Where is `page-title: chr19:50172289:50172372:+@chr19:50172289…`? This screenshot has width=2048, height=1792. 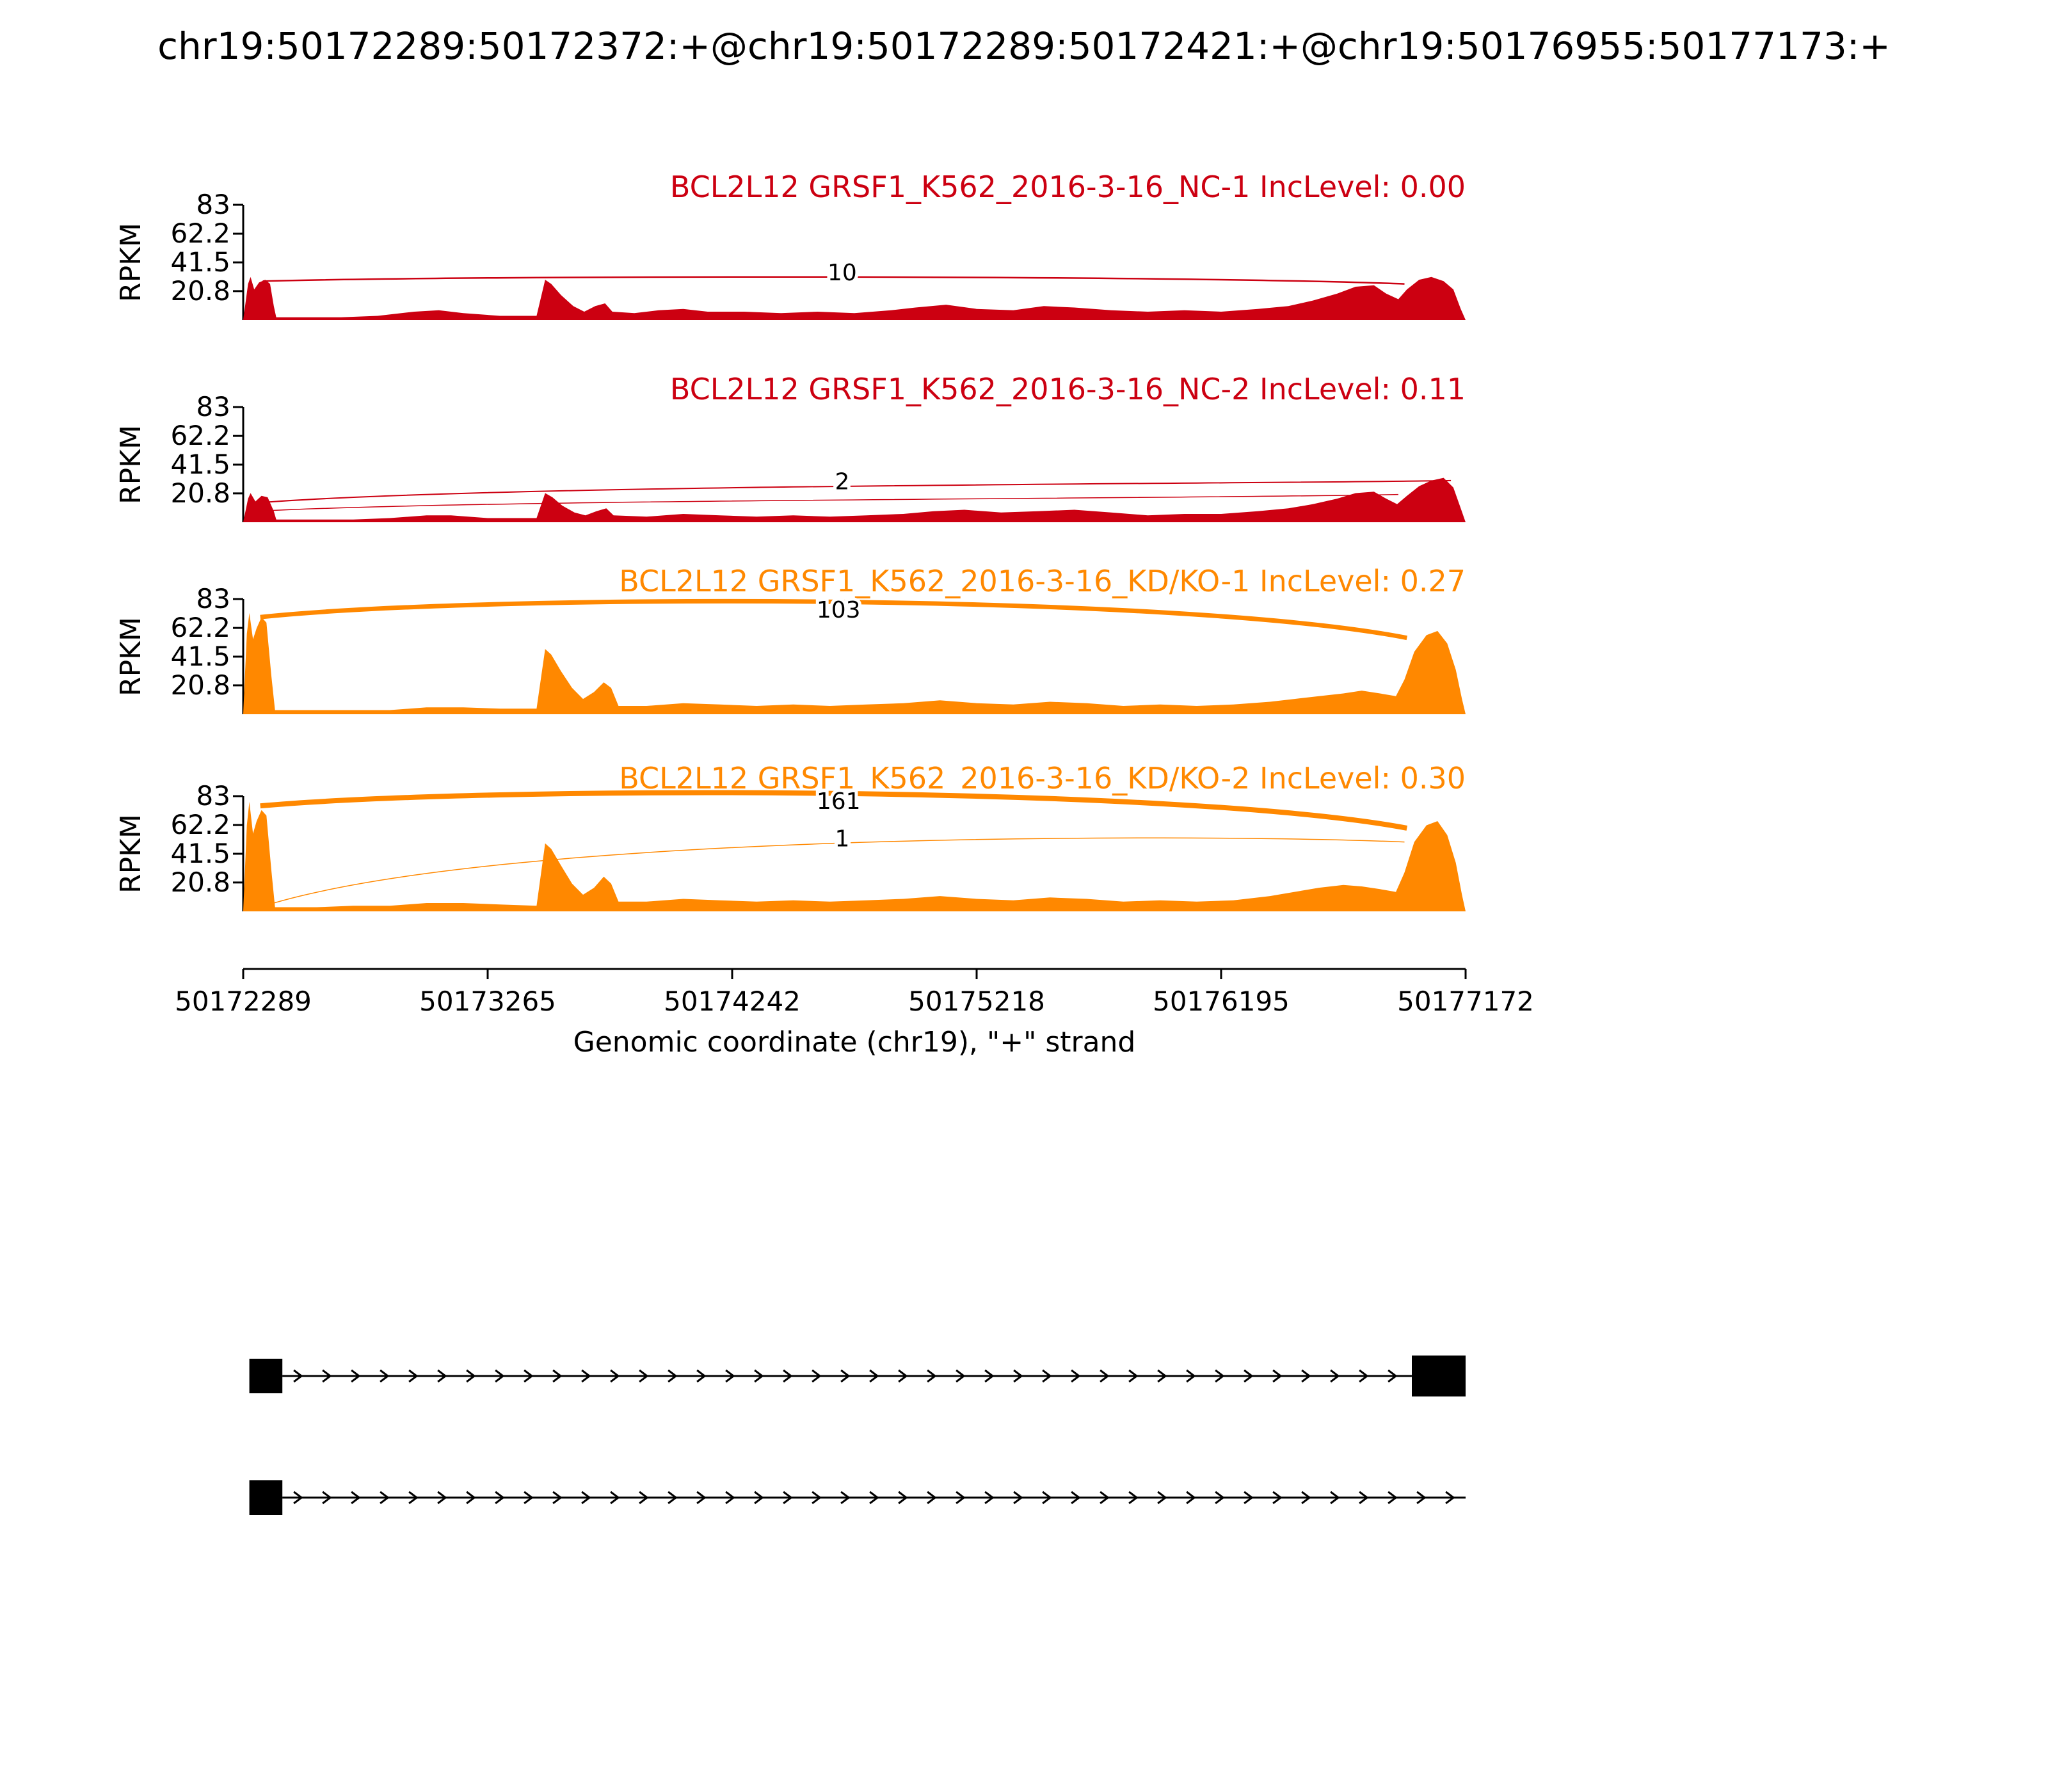
page-title: chr19:50172289:50172372:+@chr19:50172289… is located at coordinates (1024, 46).